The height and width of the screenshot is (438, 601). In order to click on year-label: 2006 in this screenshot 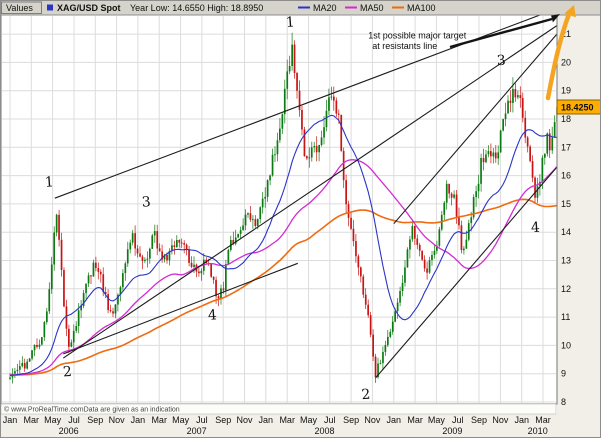, I will do `click(69, 431)`.